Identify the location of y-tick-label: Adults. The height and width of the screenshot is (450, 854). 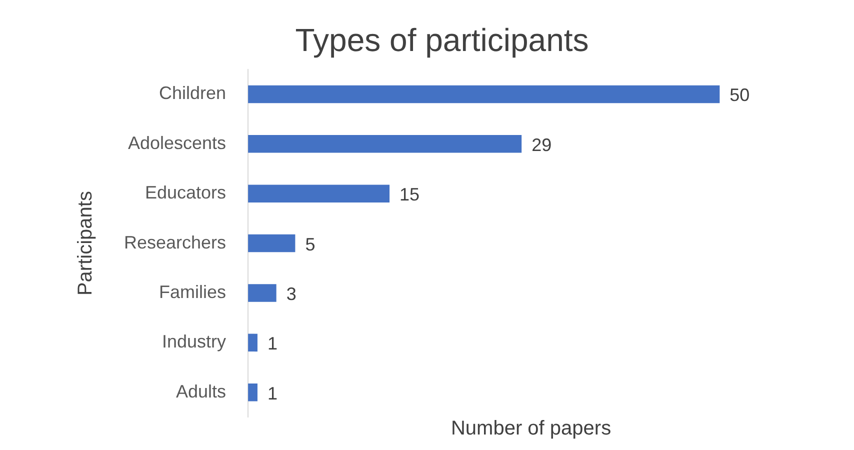
(201, 391).